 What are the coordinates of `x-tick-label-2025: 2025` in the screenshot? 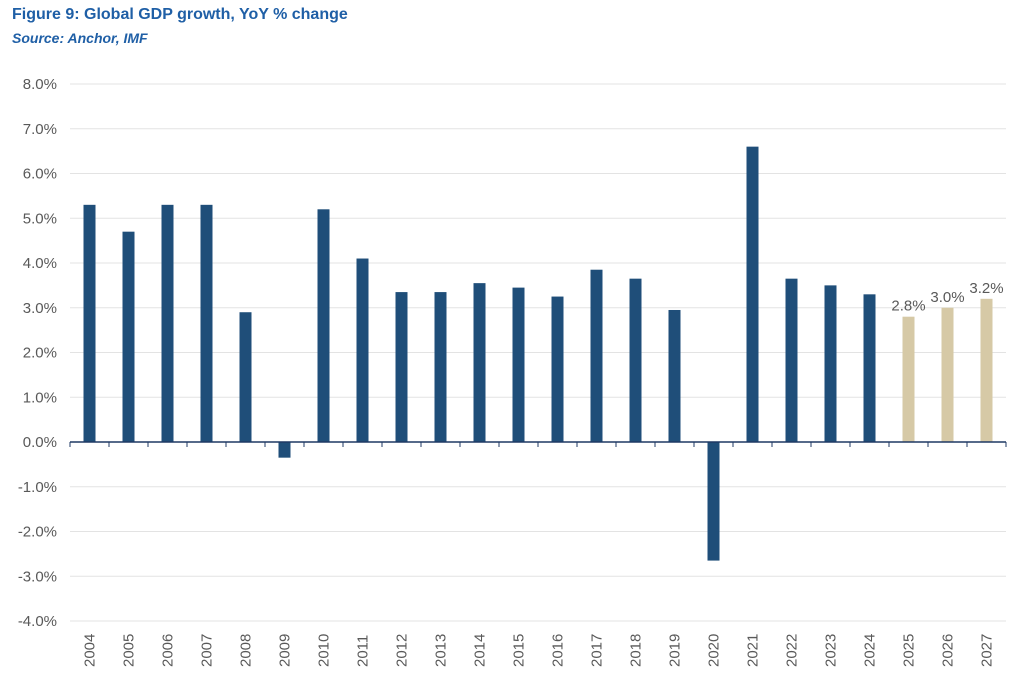 It's located at (909, 650).